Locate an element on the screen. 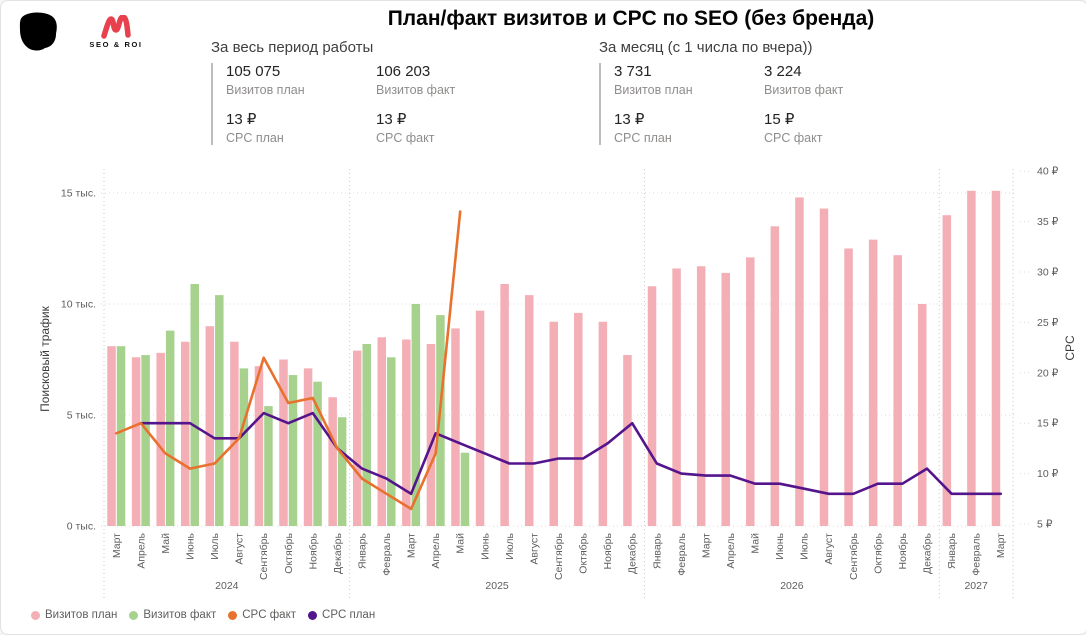  x-tick-year: 2027 is located at coordinates (976, 586).